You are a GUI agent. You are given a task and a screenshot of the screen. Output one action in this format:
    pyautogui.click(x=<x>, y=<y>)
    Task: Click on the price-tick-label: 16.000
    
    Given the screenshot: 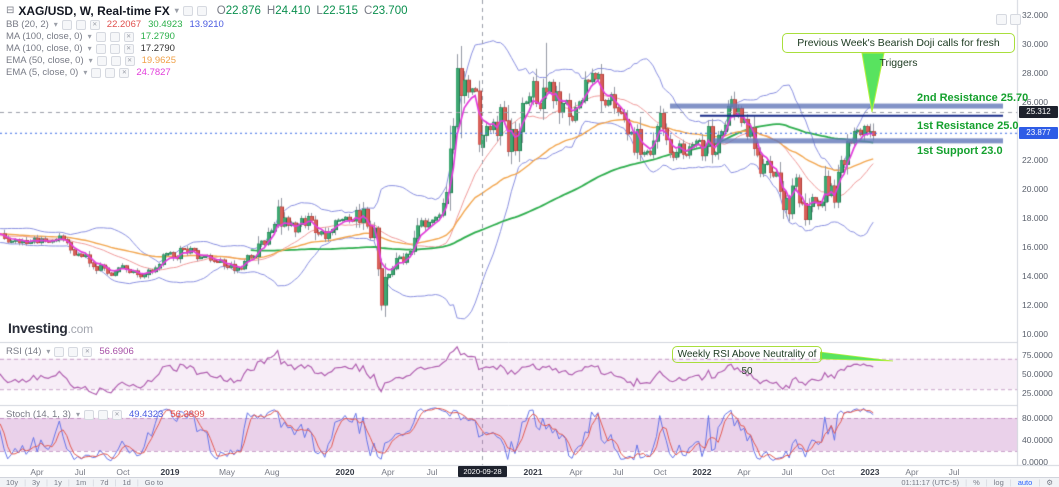 What is the action you would take?
    pyautogui.click(x=1035, y=247)
    